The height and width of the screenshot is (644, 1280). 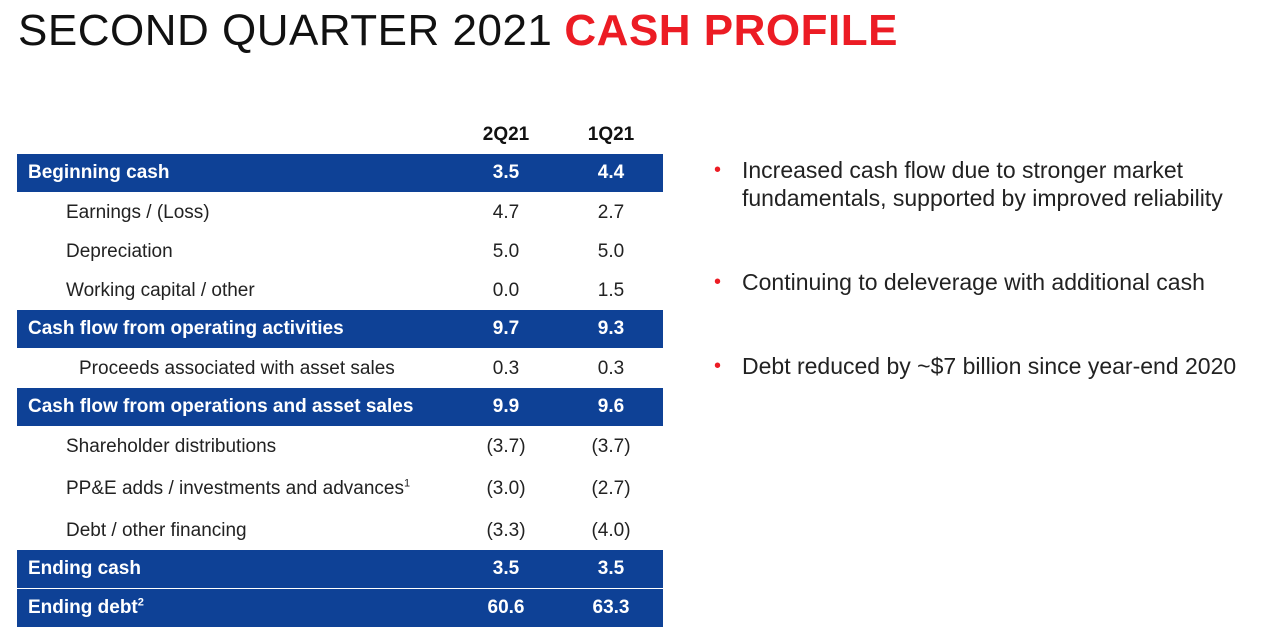 What do you see at coordinates (611, 368) in the screenshot?
I see `value-1q21: 0.3` at bounding box center [611, 368].